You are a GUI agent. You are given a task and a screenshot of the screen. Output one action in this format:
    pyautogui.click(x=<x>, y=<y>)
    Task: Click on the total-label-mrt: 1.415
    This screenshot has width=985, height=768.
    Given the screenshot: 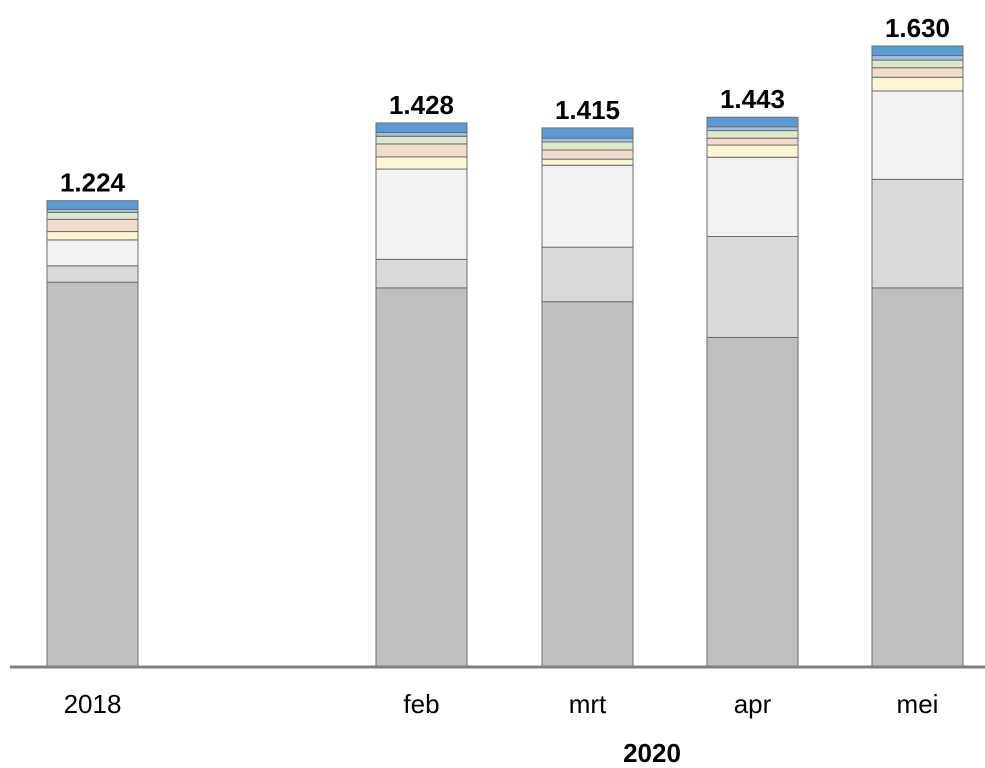 What is the action you would take?
    pyautogui.click(x=587, y=110)
    